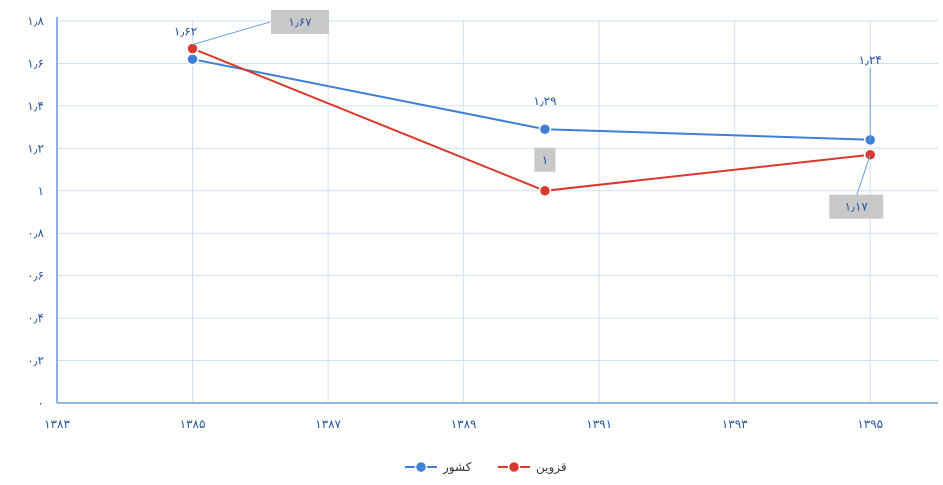 The height and width of the screenshot is (485, 943). I want to click on y-tick-label: ۱٫۲, so click(35, 148).